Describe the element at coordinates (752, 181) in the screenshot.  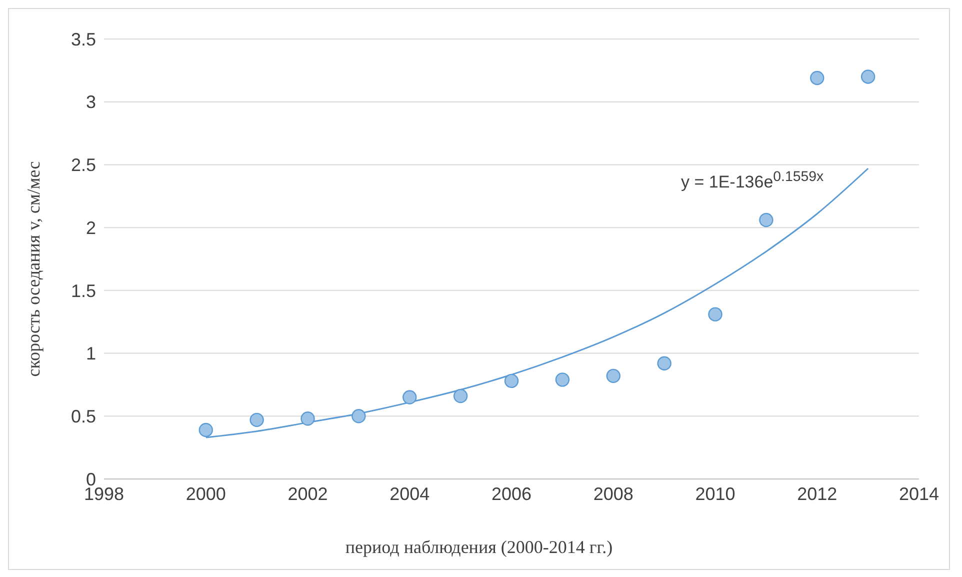
I see `annotation: y = 1E-136e$^{0.1559x}$` at that location.